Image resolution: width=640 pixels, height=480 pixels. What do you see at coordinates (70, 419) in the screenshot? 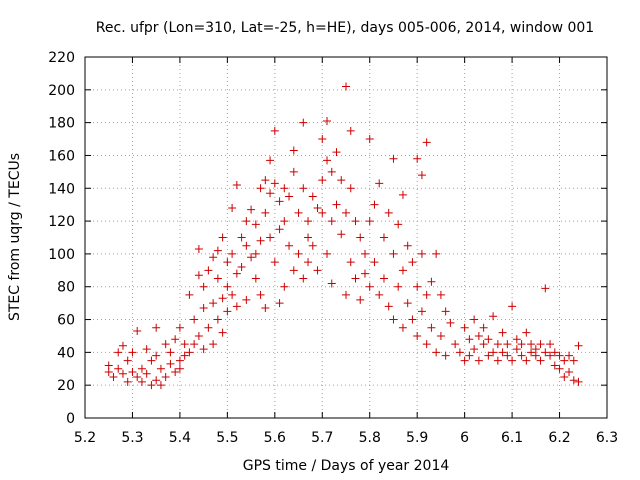
I see `y-tick-label: 0` at bounding box center [70, 419].